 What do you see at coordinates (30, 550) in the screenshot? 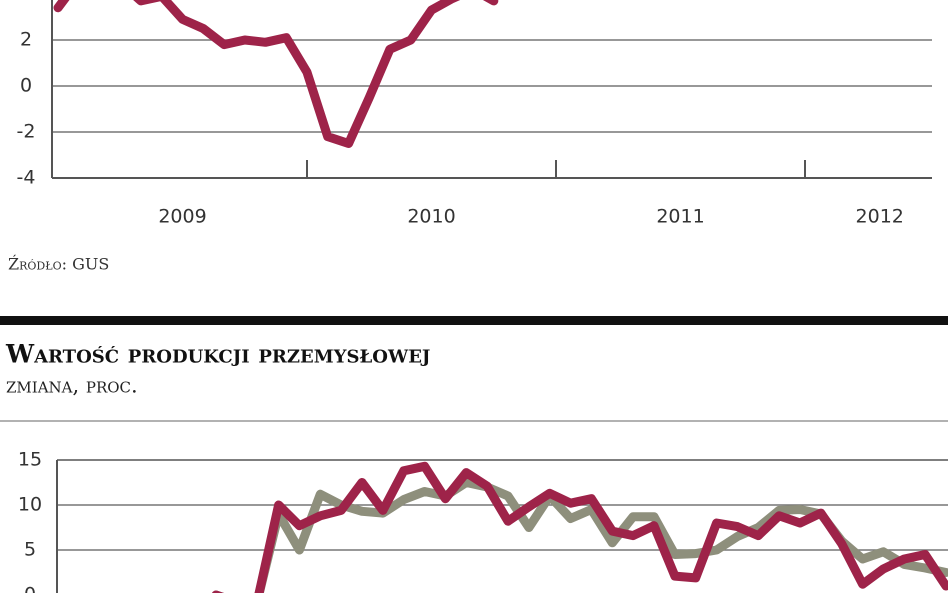
I see `y-tick-label: 5` at bounding box center [30, 550].